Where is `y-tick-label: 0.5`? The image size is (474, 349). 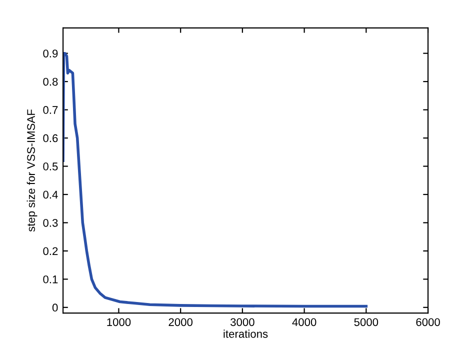
y-tick-label: 0.5 is located at coordinates (50, 166).